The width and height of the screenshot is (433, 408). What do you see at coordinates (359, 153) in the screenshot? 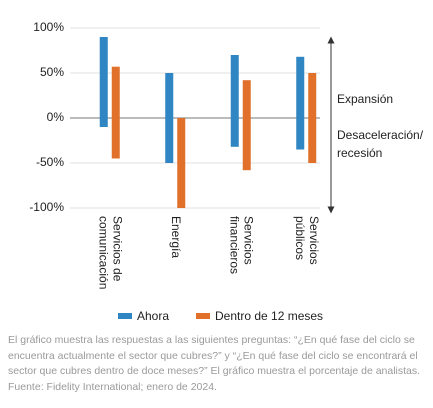
I see `annotation: recesión` at bounding box center [359, 153].